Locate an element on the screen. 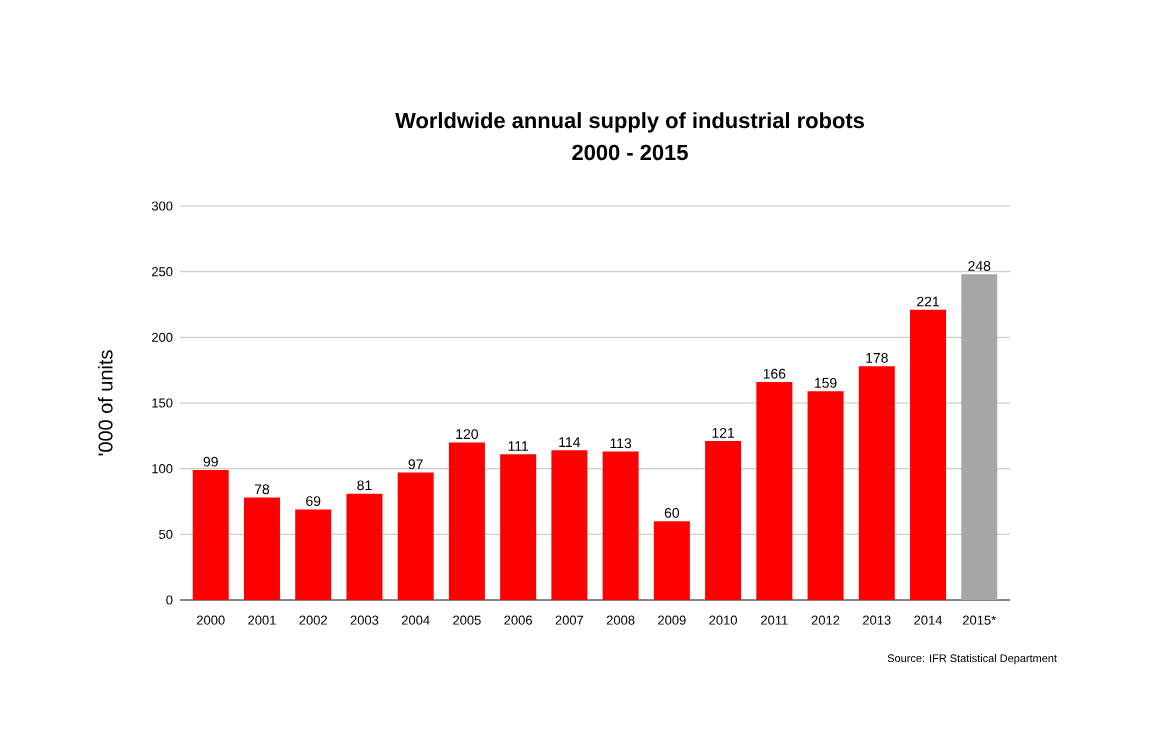  chart-title: Worldwide annual supply of industrial robots is located at coordinates (629, 122).